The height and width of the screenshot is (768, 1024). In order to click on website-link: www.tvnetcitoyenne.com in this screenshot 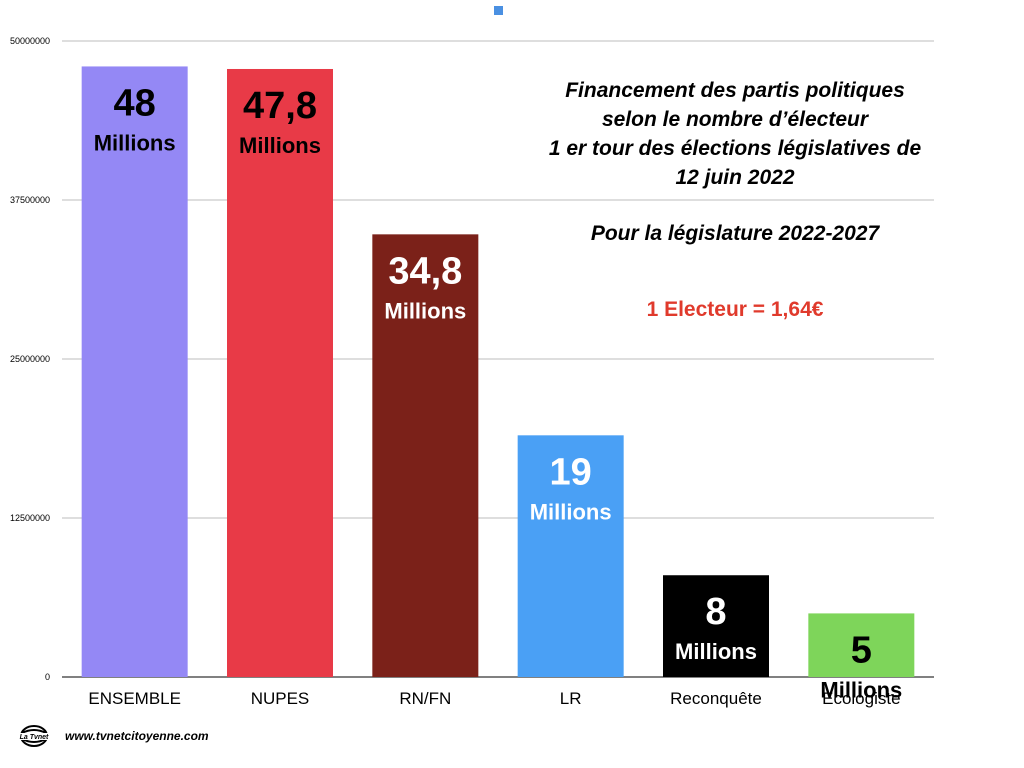, I will do `click(137, 736)`.